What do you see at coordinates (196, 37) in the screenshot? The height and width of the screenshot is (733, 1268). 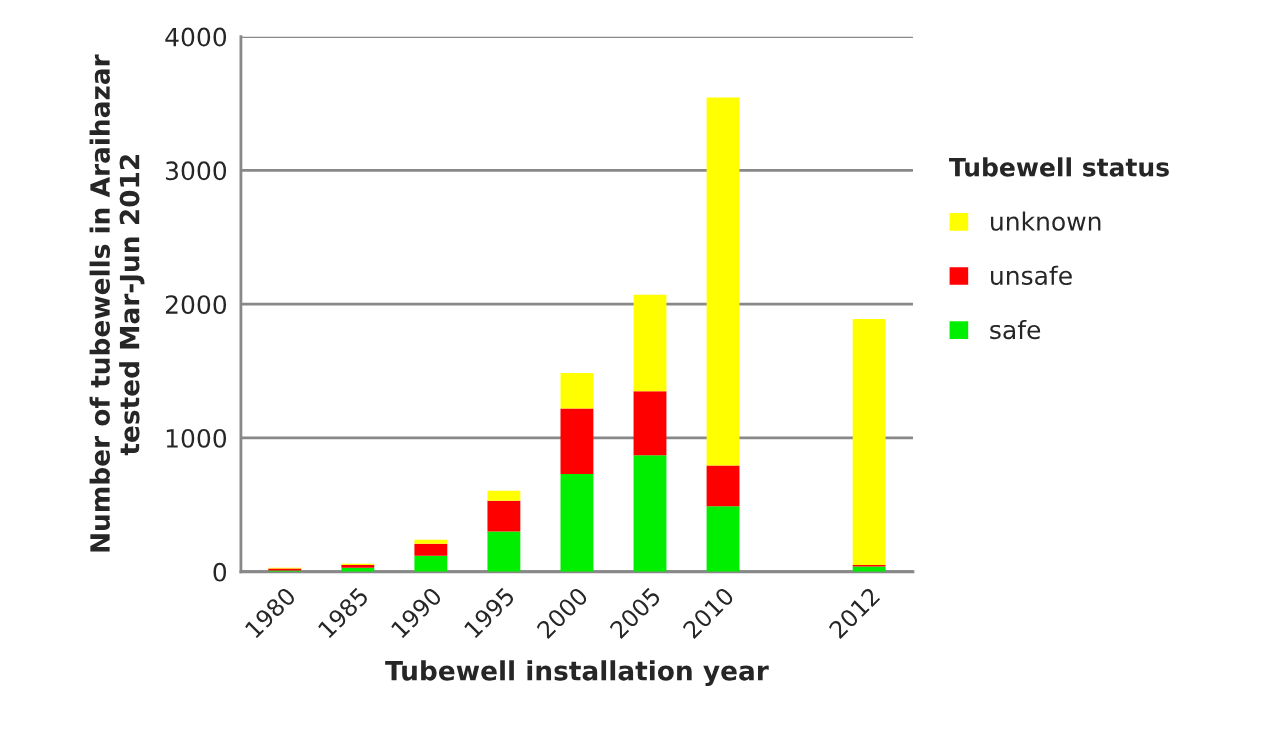 I see `y-tick-label: 4000` at bounding box center [196, 37].